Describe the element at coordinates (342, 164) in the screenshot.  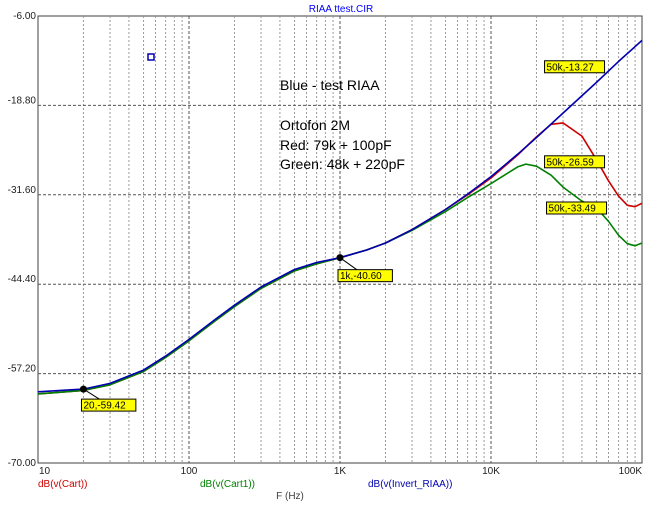
I see `annotation-text: Green: 48k + 220pF` at that location.